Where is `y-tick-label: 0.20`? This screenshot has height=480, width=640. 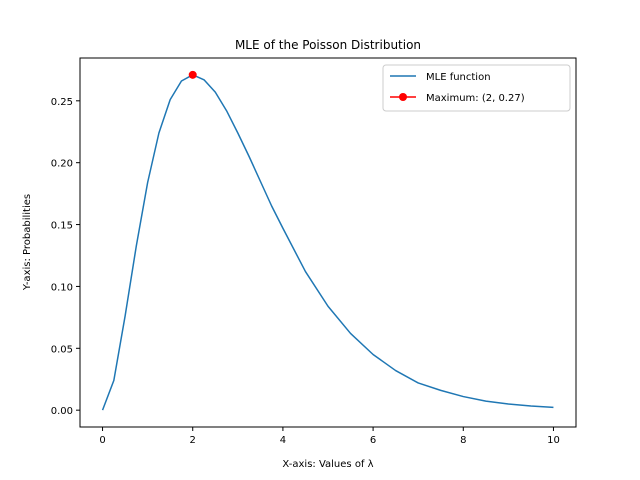
y-tick-label: 0.20 is located at coordinates (62, 164).